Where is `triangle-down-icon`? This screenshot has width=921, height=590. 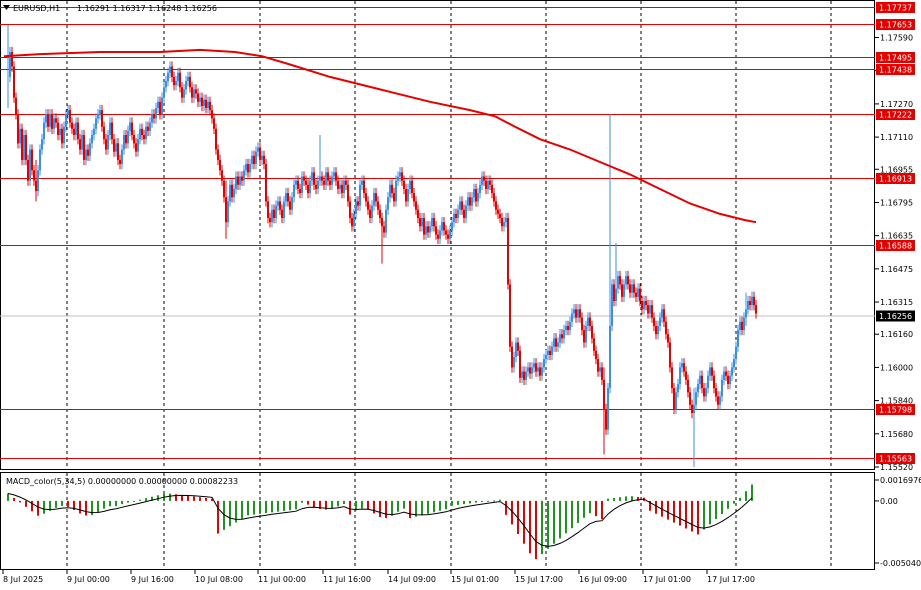
triangle-down-icon is located at coordinates (6, 7).